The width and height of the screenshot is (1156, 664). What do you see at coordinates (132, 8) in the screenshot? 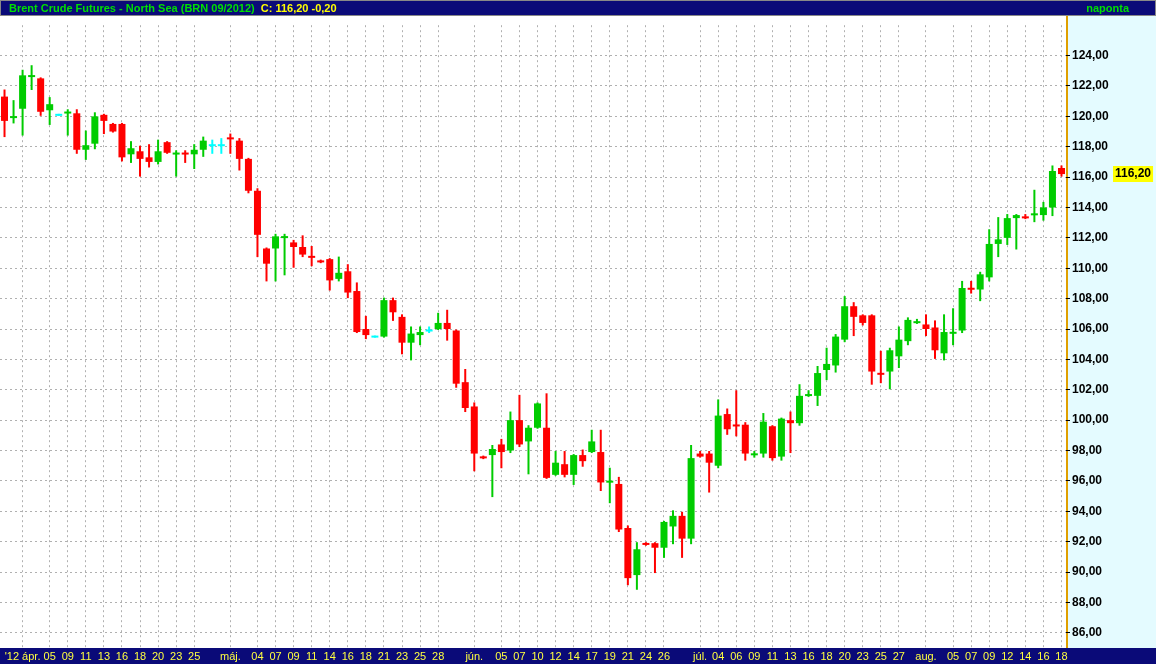
I see `chart-title: Brent Crude Futures - North Sea (BRN 09/2012)` at bounding box center [132, 8].